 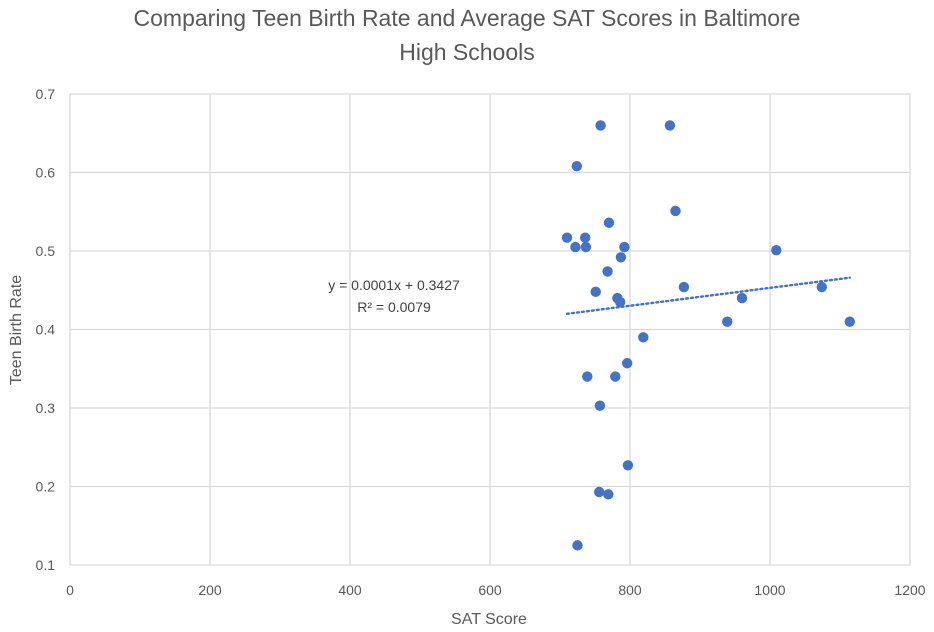 I want to click on x-tick-label: 400, so click(x=350, y=590).